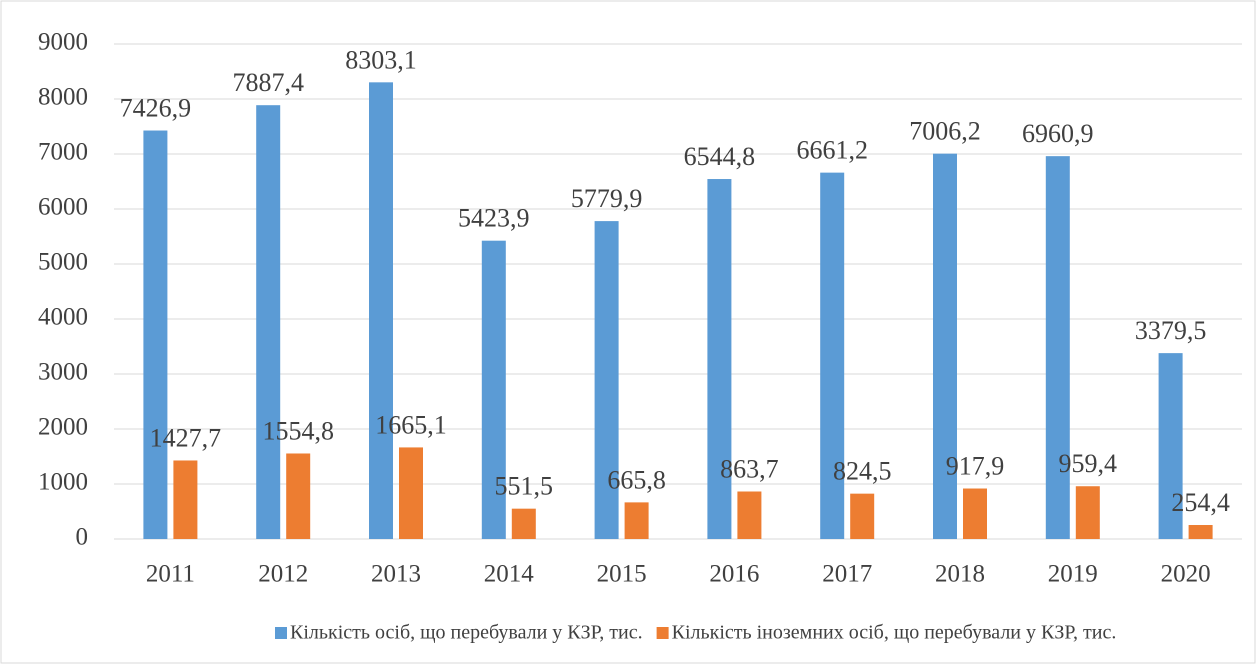  I want to click on y-tick-label: 8000, so click(63, 97).